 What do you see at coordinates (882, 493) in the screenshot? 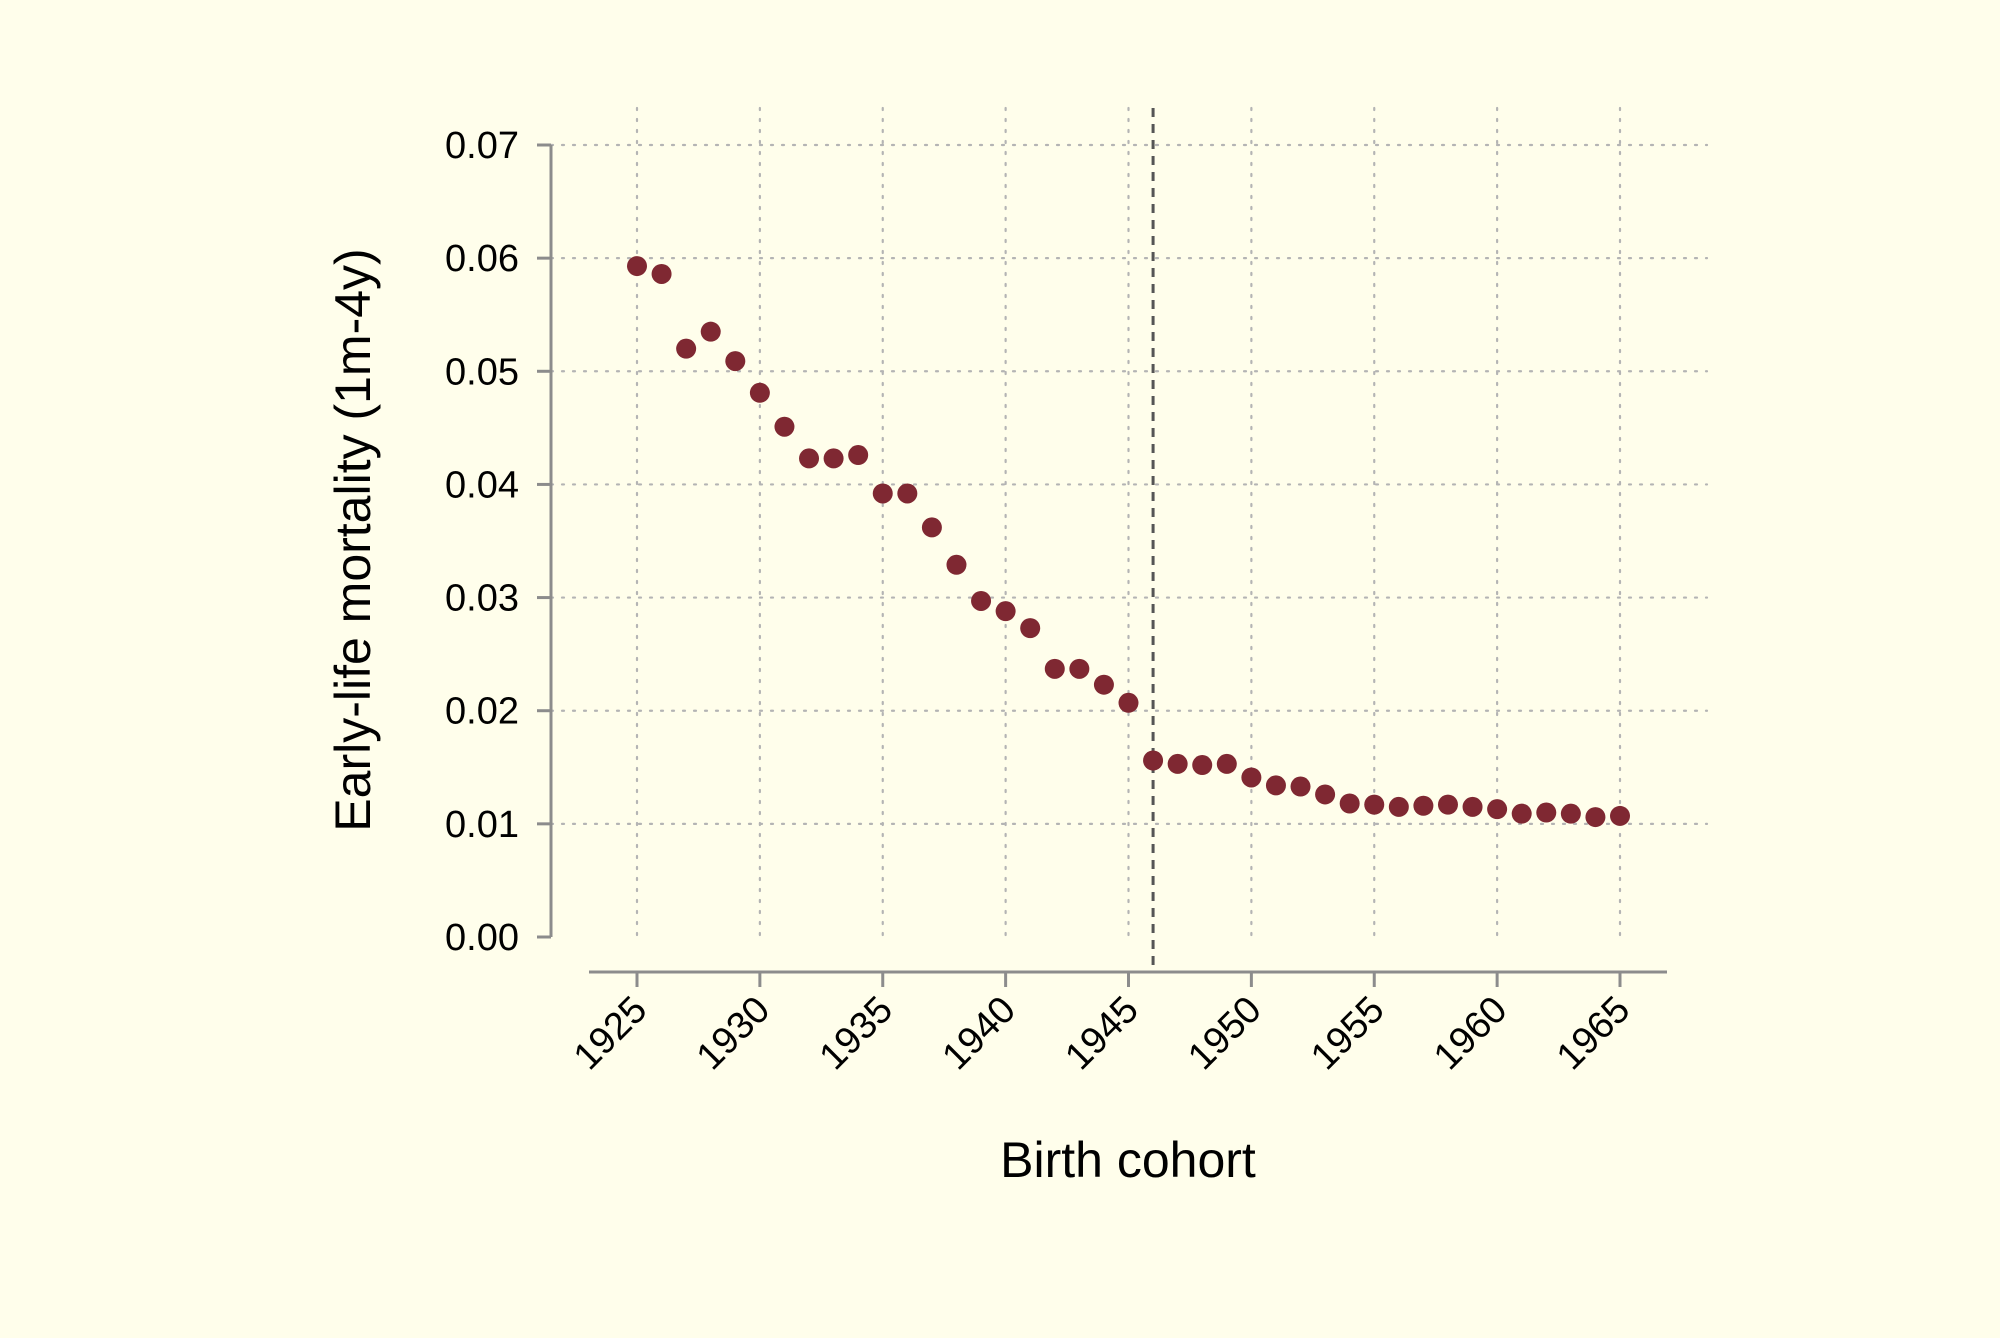
I see `data-point-1935` at bounding box center [882, 493].